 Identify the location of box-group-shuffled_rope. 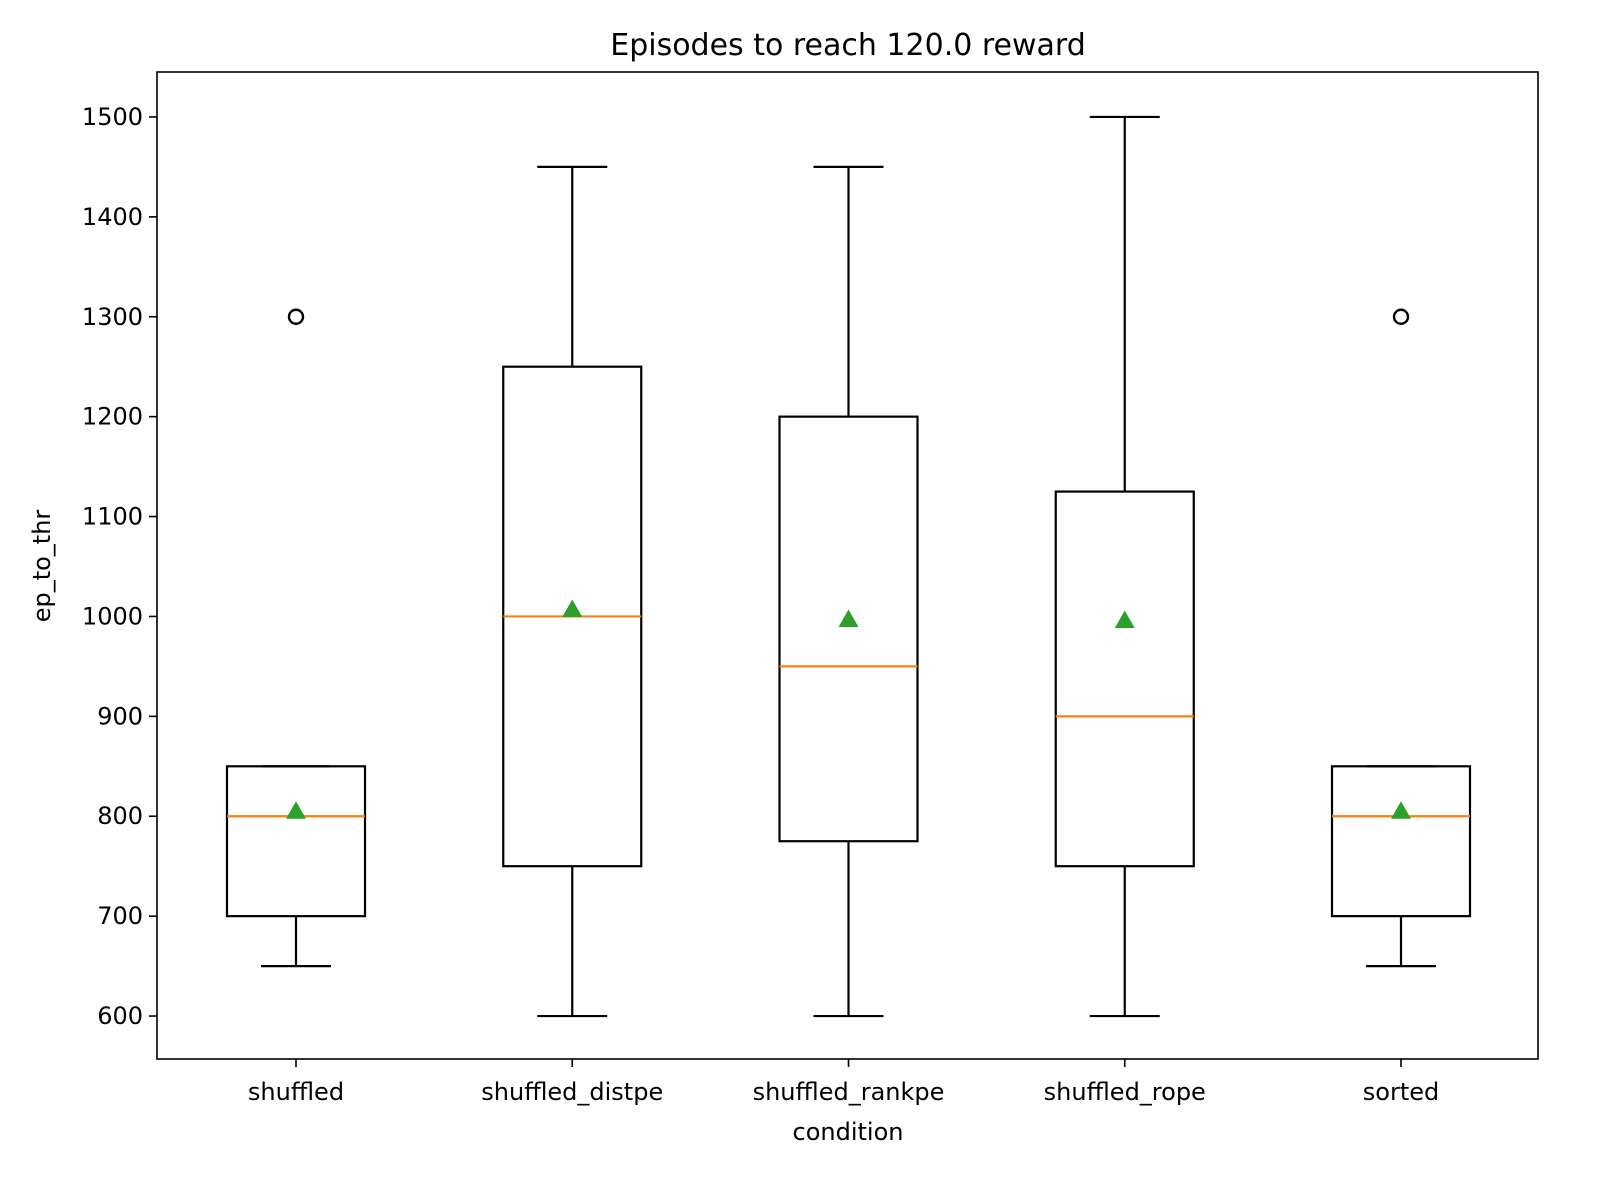
(1124, 566).